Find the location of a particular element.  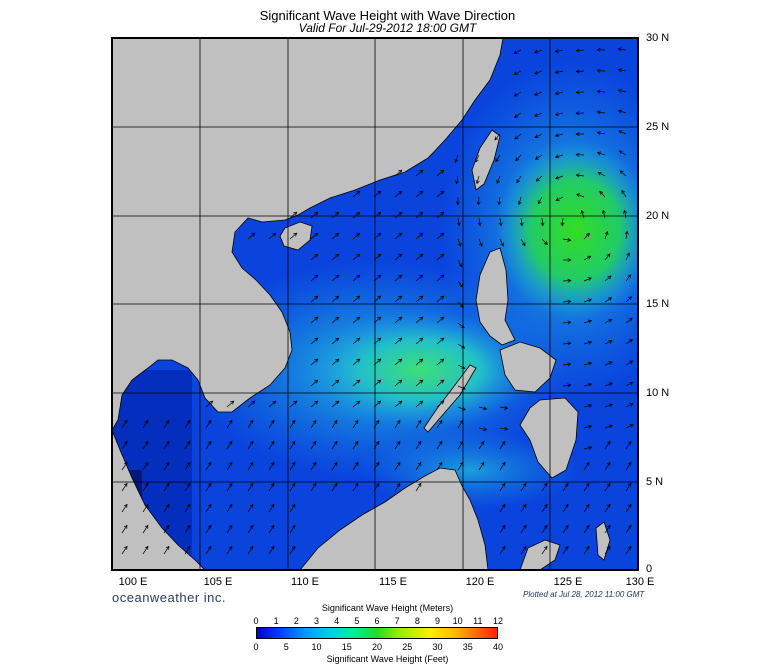

scale-feet-tick: 0 is located at coordinates (256, 647).